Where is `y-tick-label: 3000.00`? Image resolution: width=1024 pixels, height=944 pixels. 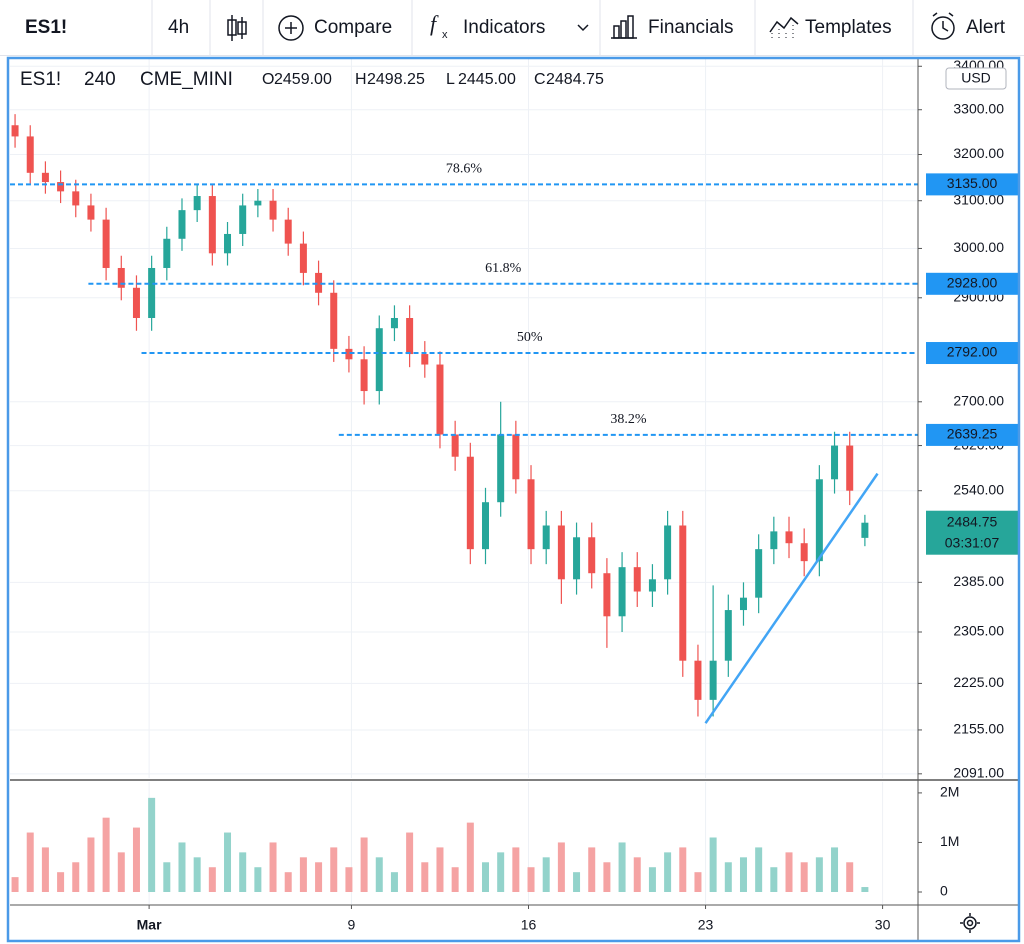
y-tick-label: 3000.00 is located at coordinates (978, 247).